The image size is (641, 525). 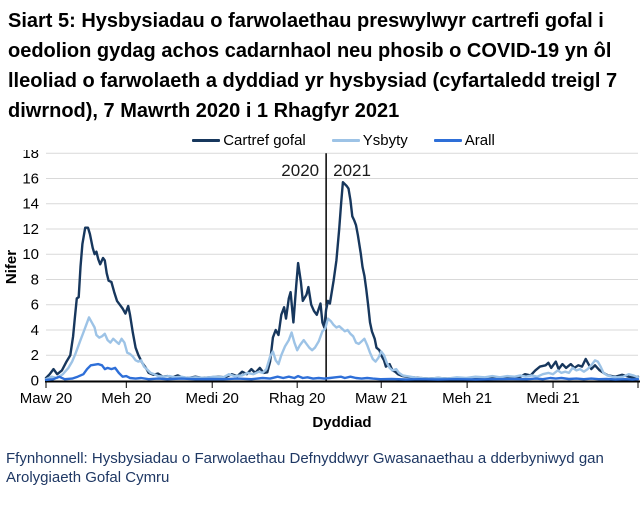 I want to click on x-tick-label: Rhag 20, so click(x=297, y=398).